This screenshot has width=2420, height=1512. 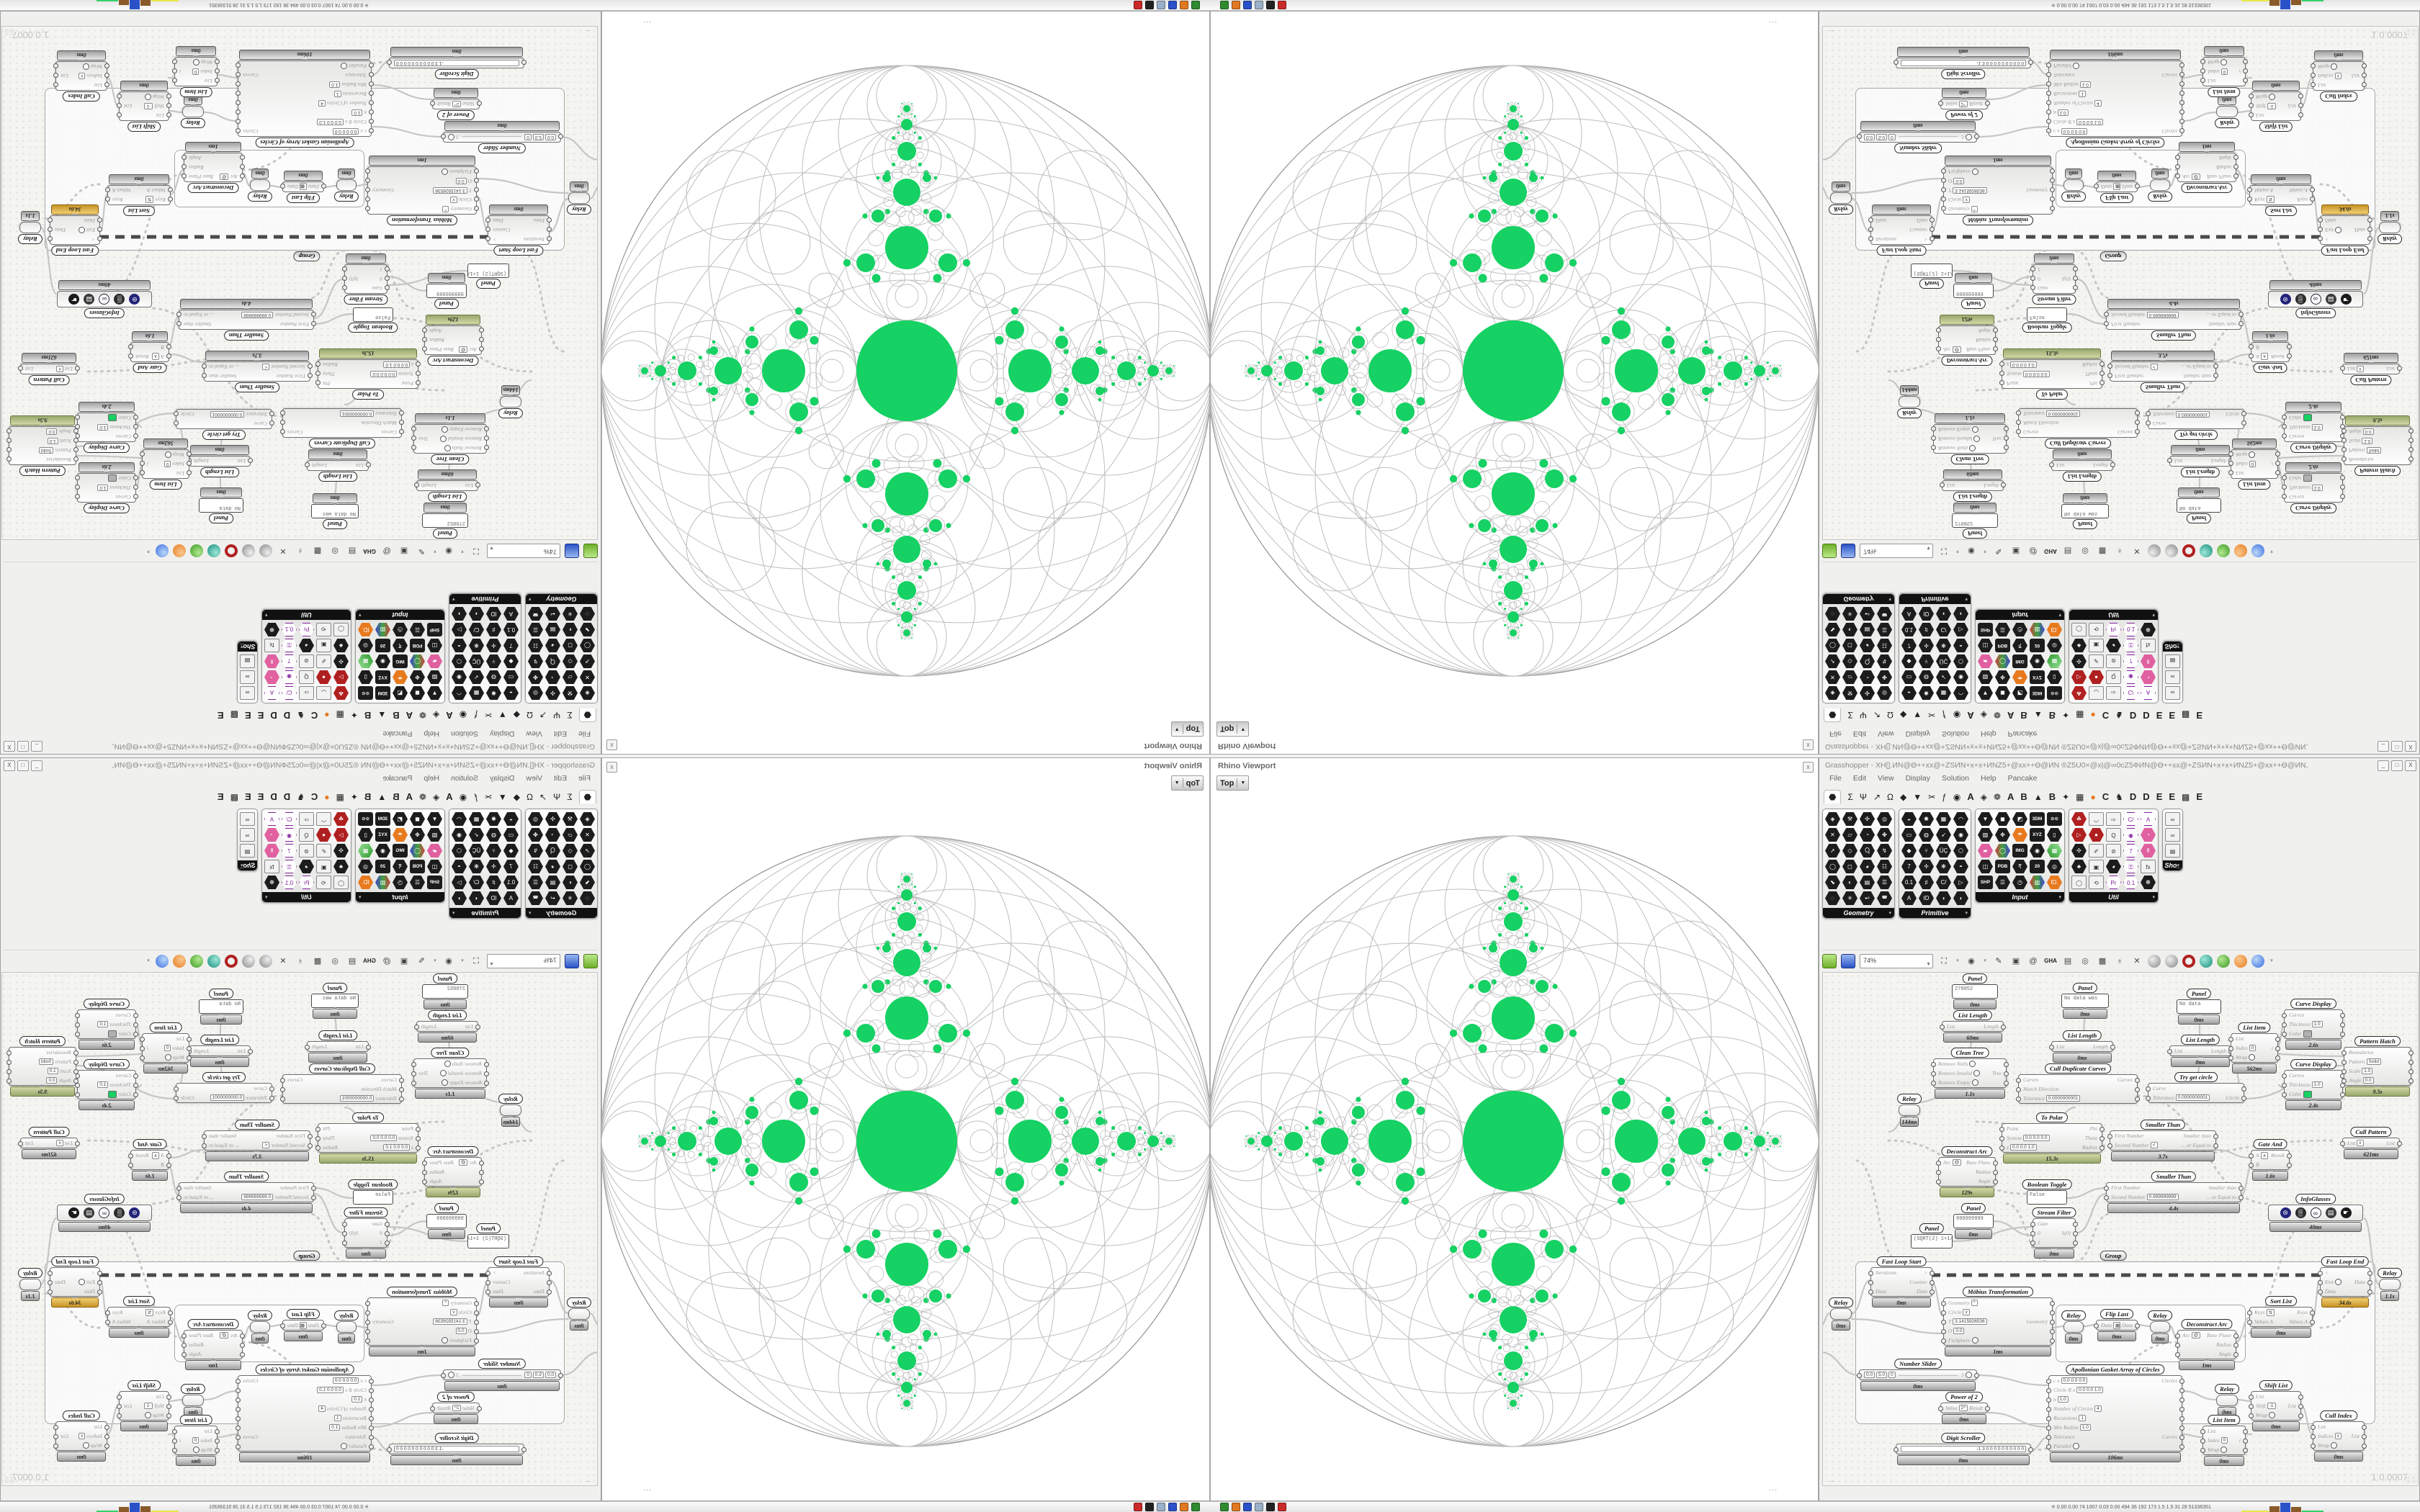 What do you see at coordinates (572, 961) in the screenshot?
I see `toolbar-icon-save` at bounding box center [572, 961].